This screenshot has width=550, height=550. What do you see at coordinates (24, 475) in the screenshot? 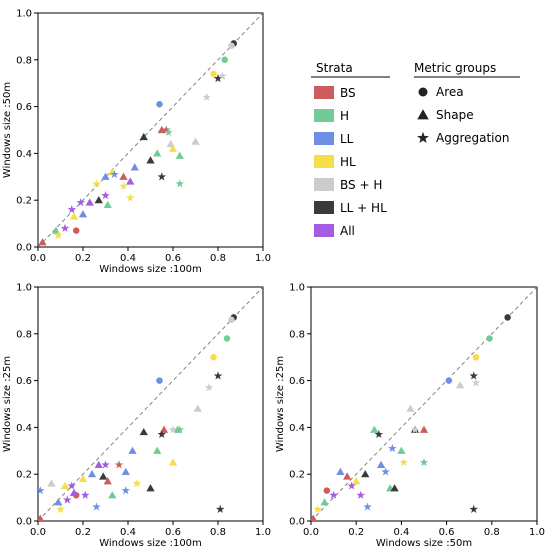
I see `y-tick-label: 0.2` at bounding box center [24, 475].